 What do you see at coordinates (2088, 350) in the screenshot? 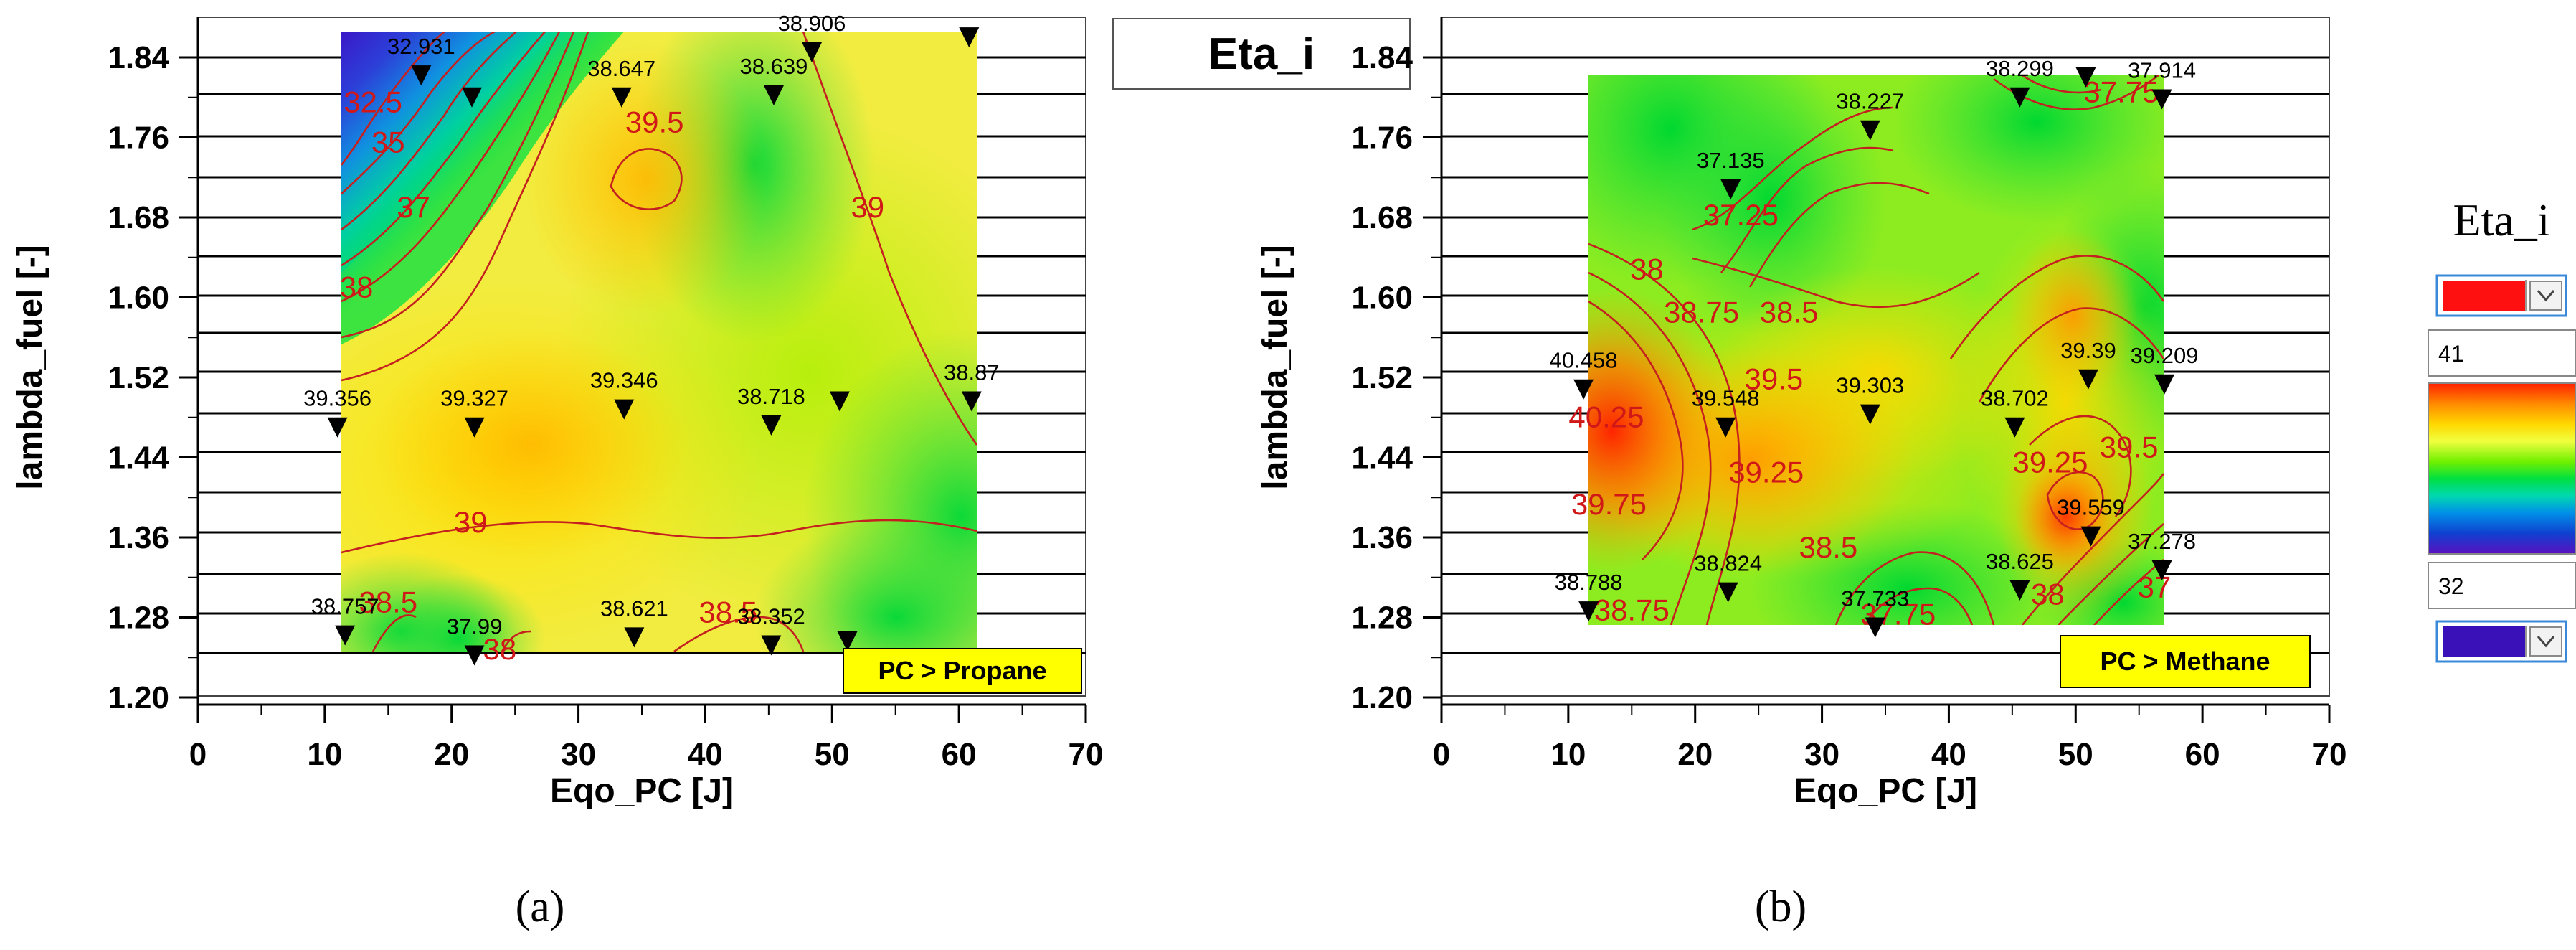
I see `data-point-label: 39.39` at bounding box center [2088, 350].